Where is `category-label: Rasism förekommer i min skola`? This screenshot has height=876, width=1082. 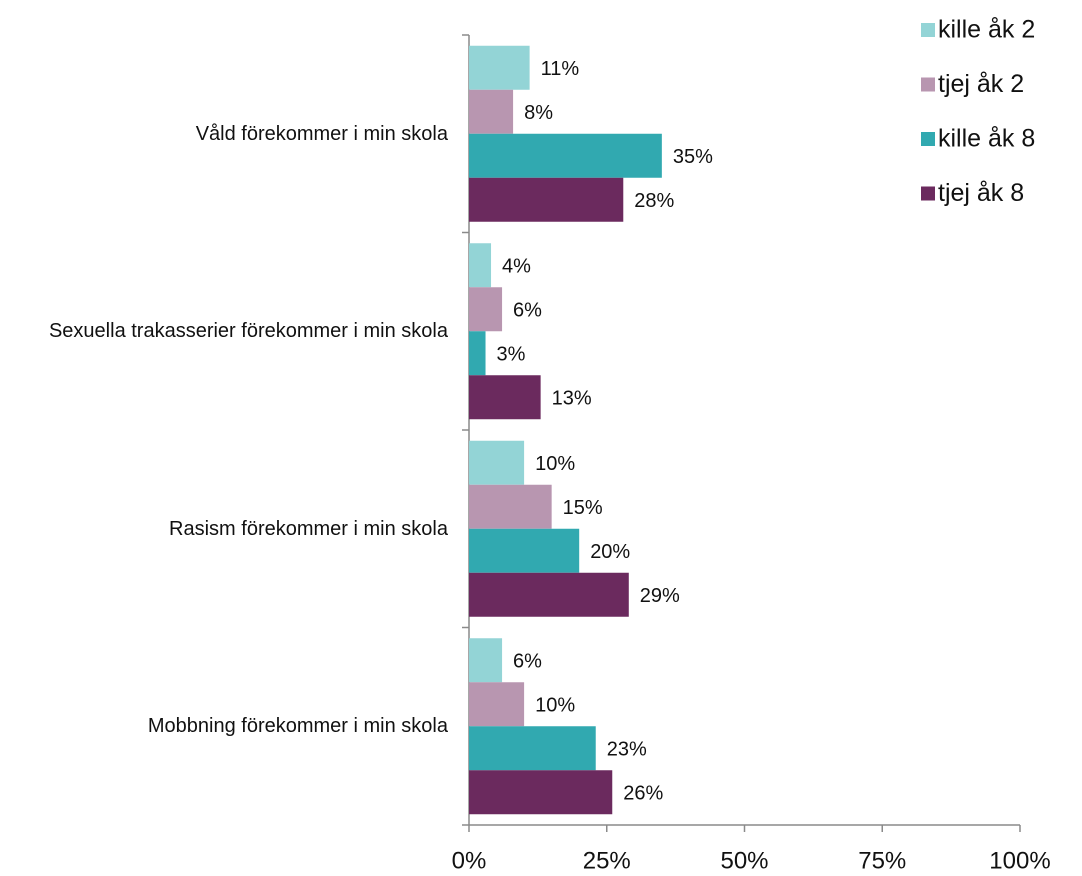 category-label: Rasism förekommer i min skola is located at coordinates (224, 529).